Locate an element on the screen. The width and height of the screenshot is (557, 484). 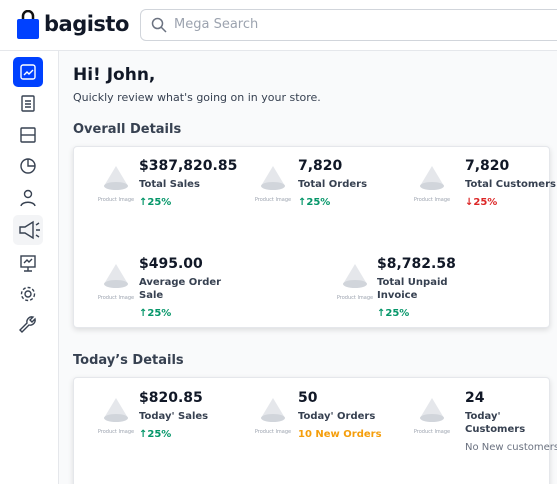
stat-text: $8,782.58 Total Unpaid Invoice ↑25% is located at coordinates (425, 287).